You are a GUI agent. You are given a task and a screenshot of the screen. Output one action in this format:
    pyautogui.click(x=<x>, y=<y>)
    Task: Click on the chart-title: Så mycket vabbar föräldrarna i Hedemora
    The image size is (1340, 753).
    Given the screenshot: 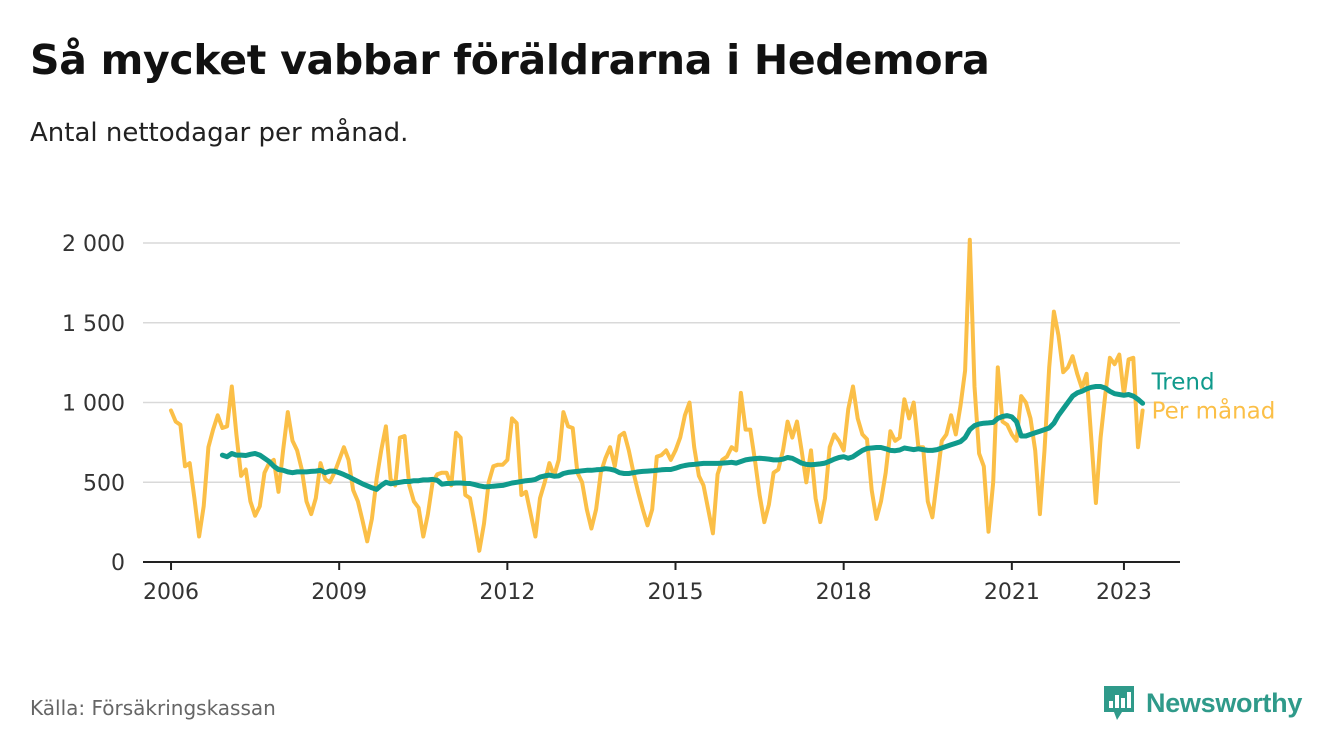 What is the action you would take?
    pyautogui.click(x=510, y=60)
    